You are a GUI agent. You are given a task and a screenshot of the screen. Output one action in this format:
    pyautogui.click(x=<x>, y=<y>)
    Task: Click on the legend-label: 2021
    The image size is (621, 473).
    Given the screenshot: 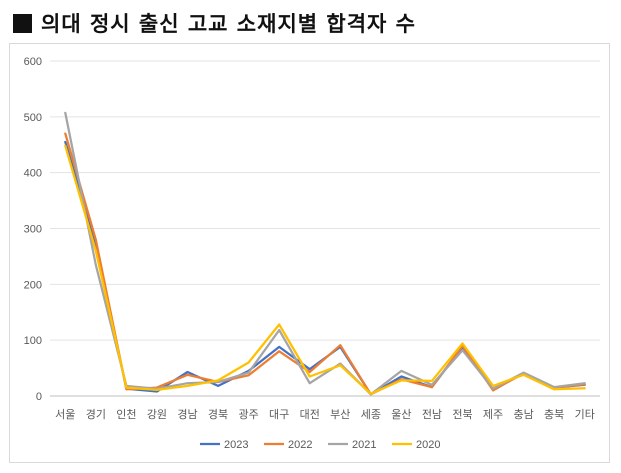 What is the action you would take?
    pyautogui.click(x=364, y=445)
    